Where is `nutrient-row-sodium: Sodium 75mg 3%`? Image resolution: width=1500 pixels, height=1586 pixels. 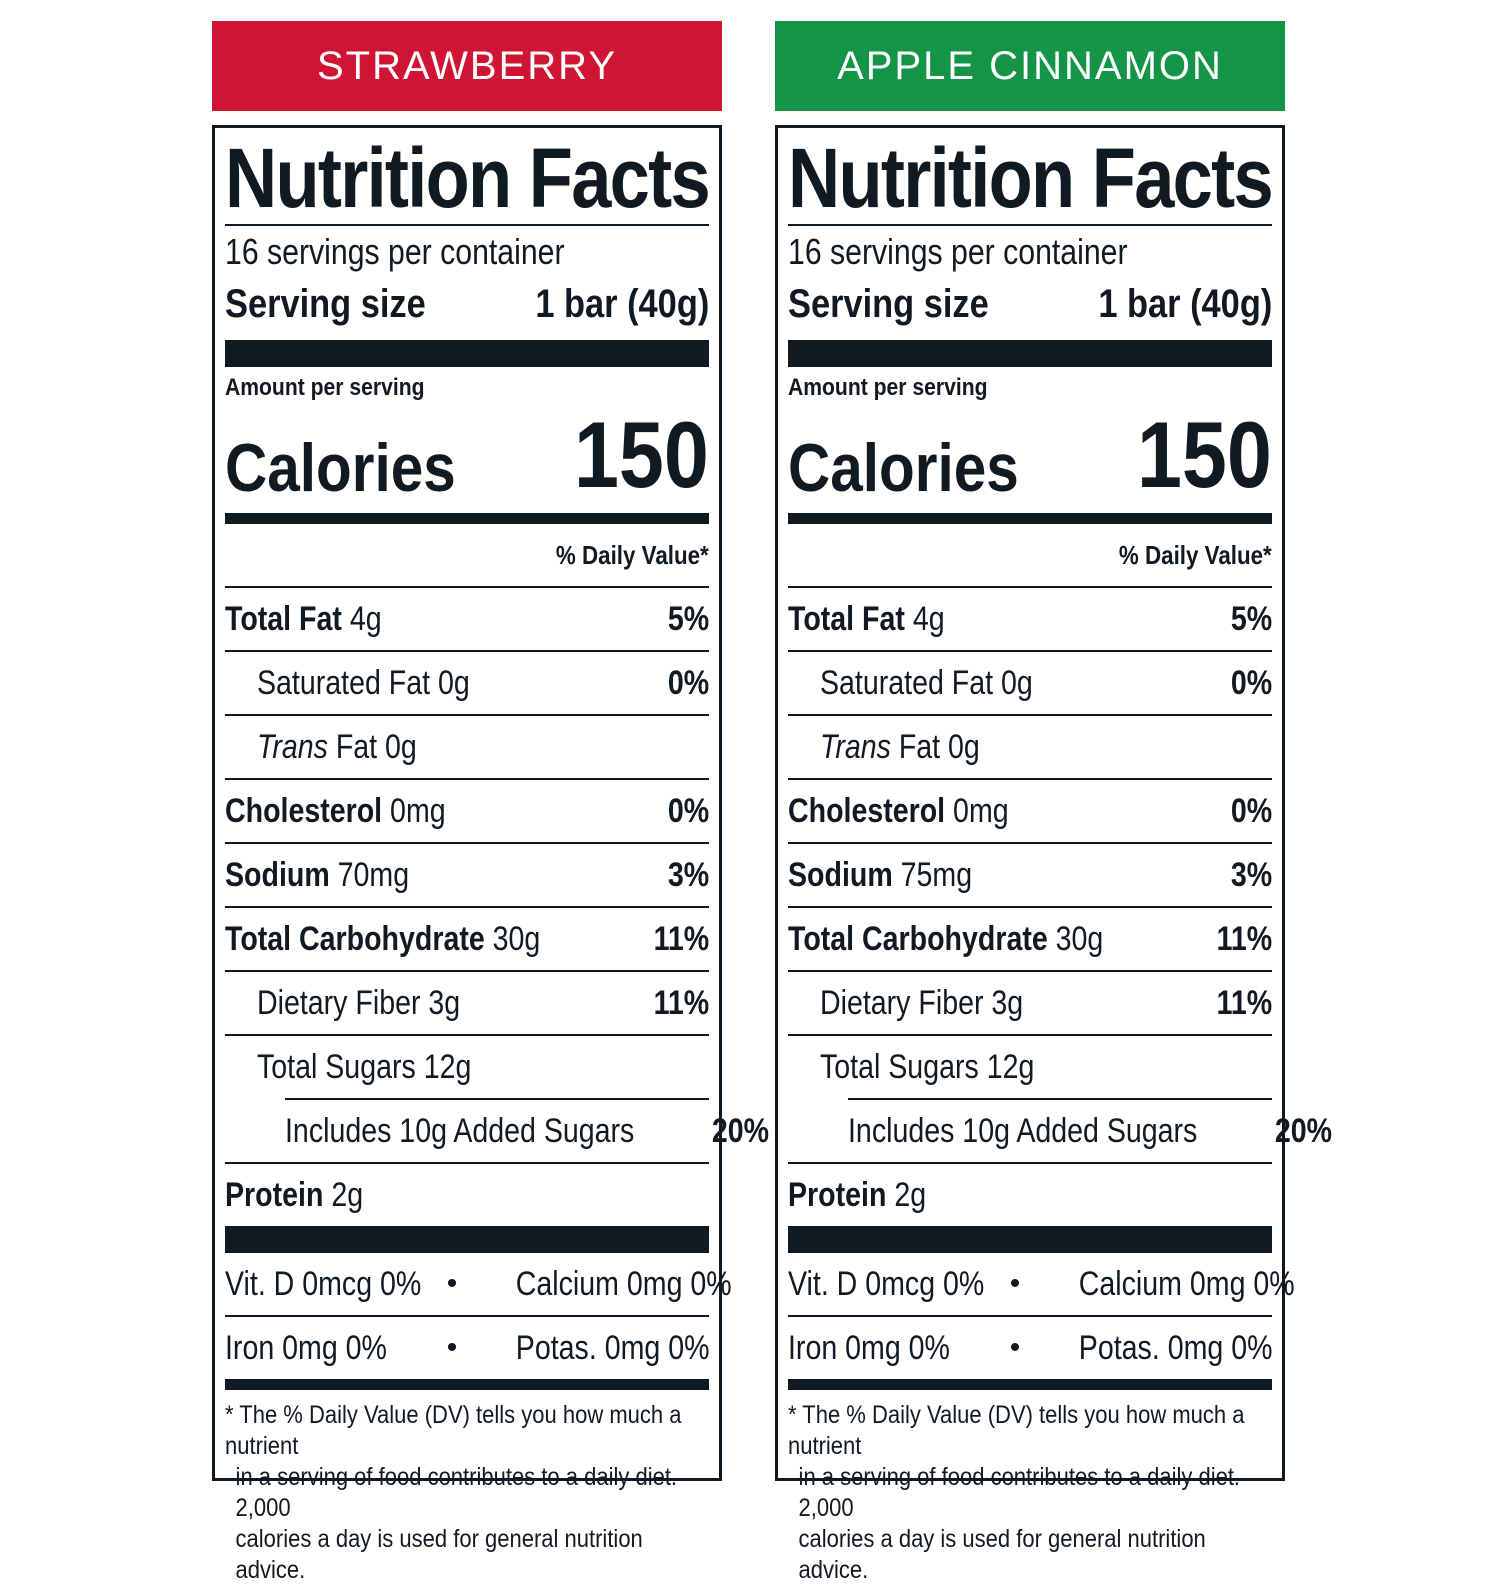 nutrient-row-sodium: Sodium 75mg 3% is located at coordinates (1030, 874).